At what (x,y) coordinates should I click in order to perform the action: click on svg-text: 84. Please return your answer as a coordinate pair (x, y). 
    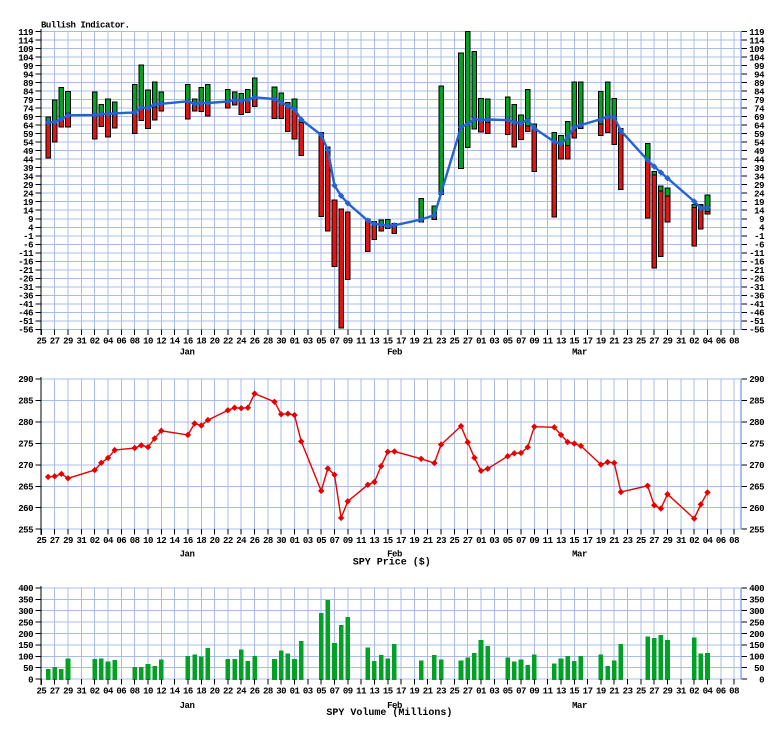
    Looking at the image, I should click on (759, 92).